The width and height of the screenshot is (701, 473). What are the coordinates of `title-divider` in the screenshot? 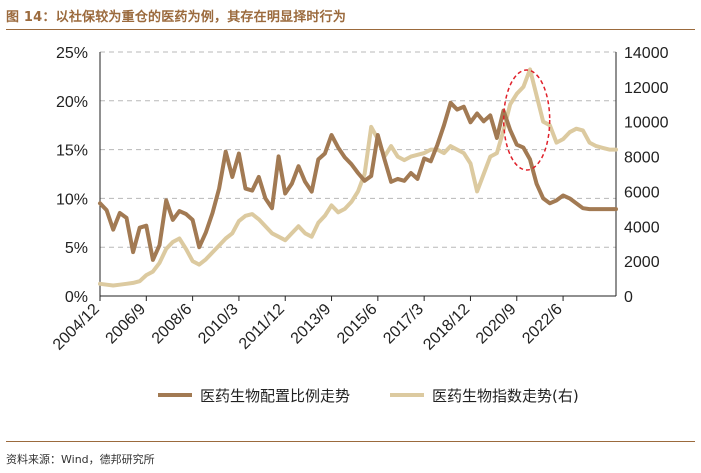 It's located at (350, 29).